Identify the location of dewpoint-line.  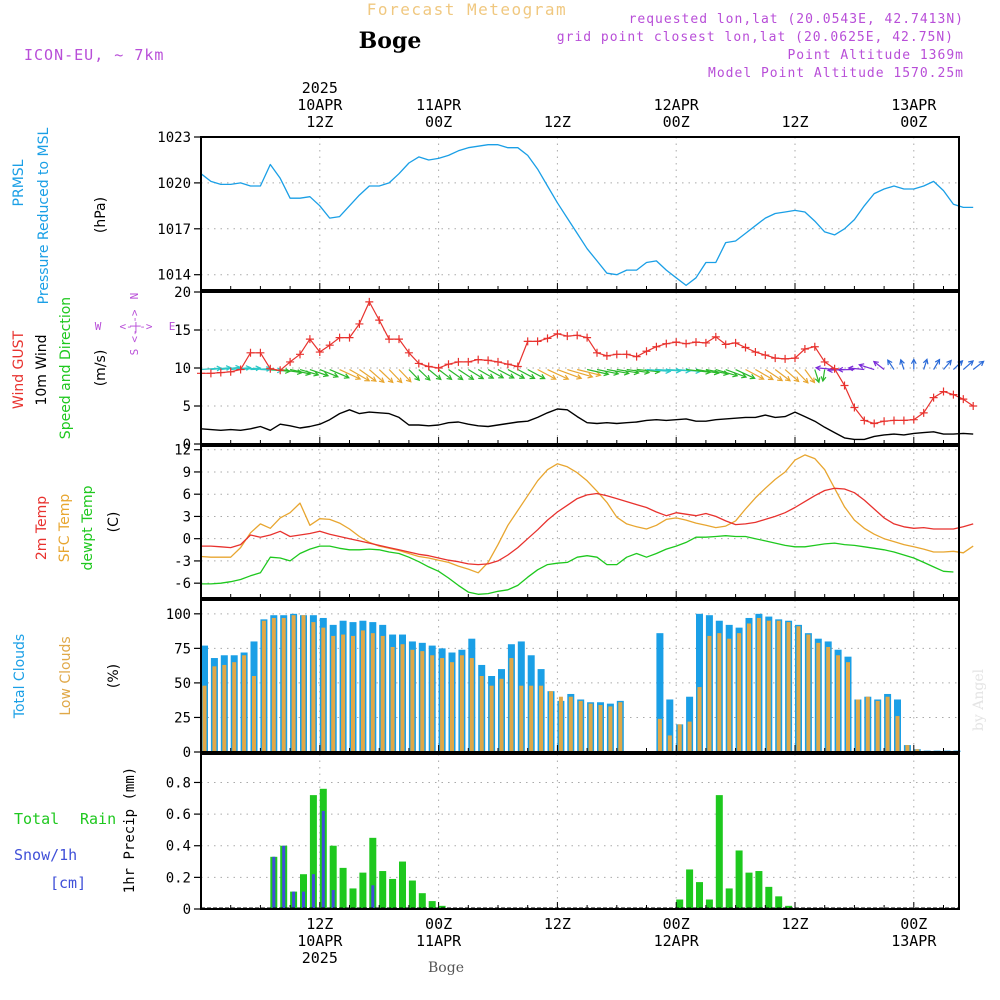
(577, 565).